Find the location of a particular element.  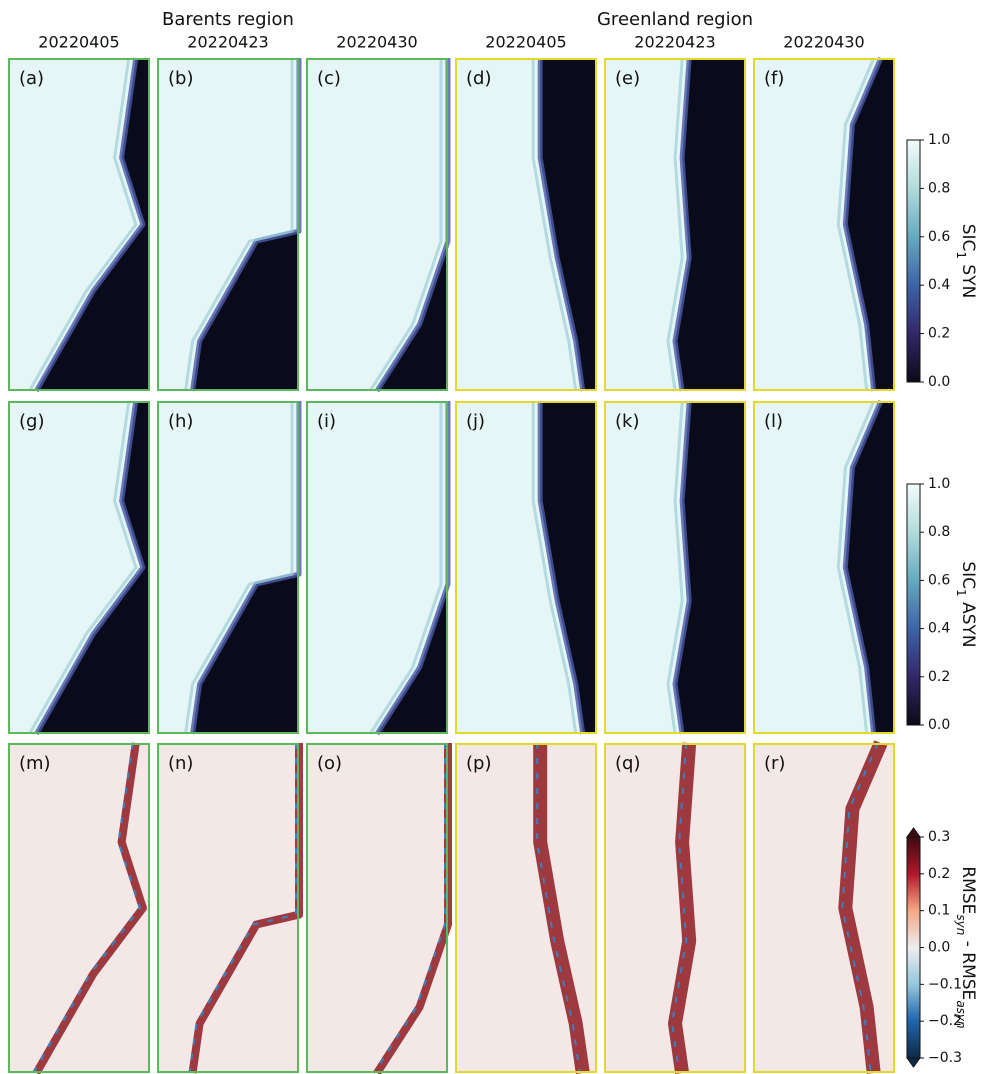

panel: (e) is located at coordinates (675, 224).